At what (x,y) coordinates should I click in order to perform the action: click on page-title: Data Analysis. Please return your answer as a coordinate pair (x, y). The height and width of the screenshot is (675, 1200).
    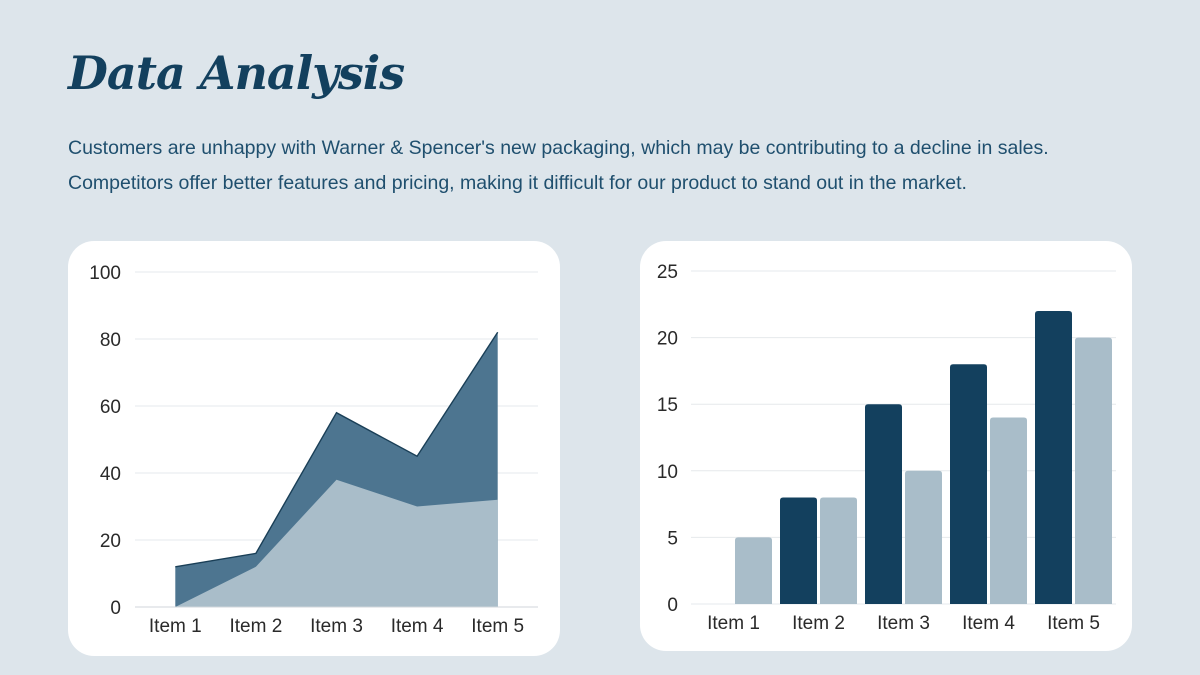
    Looking at the image, I should click on (236, 73).